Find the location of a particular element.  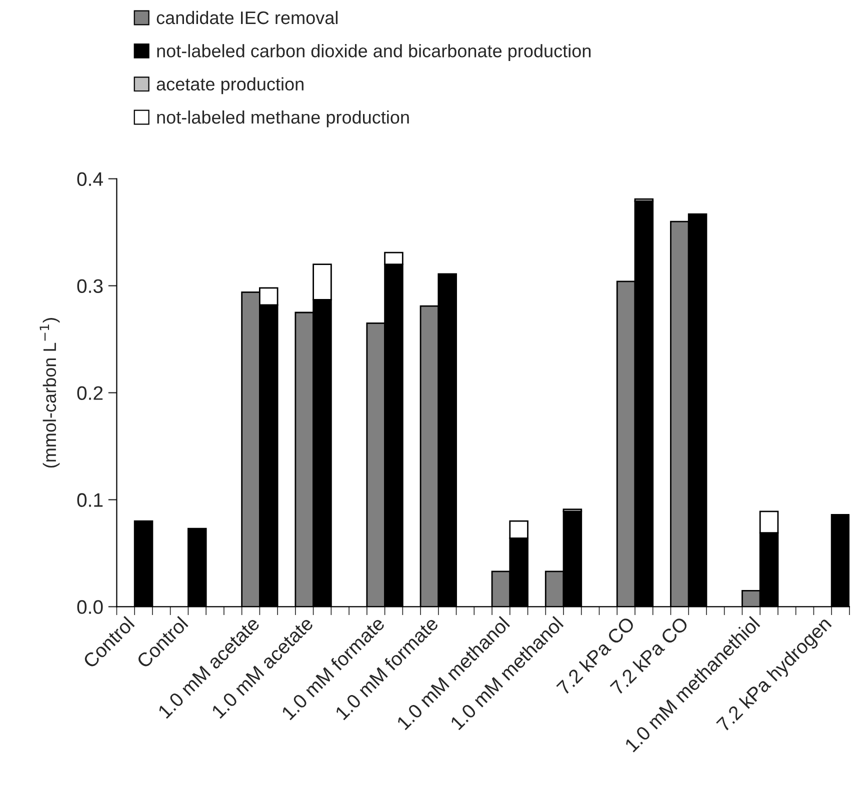

legend-label: not-labeled methane production is located at coordinates (283, 119).